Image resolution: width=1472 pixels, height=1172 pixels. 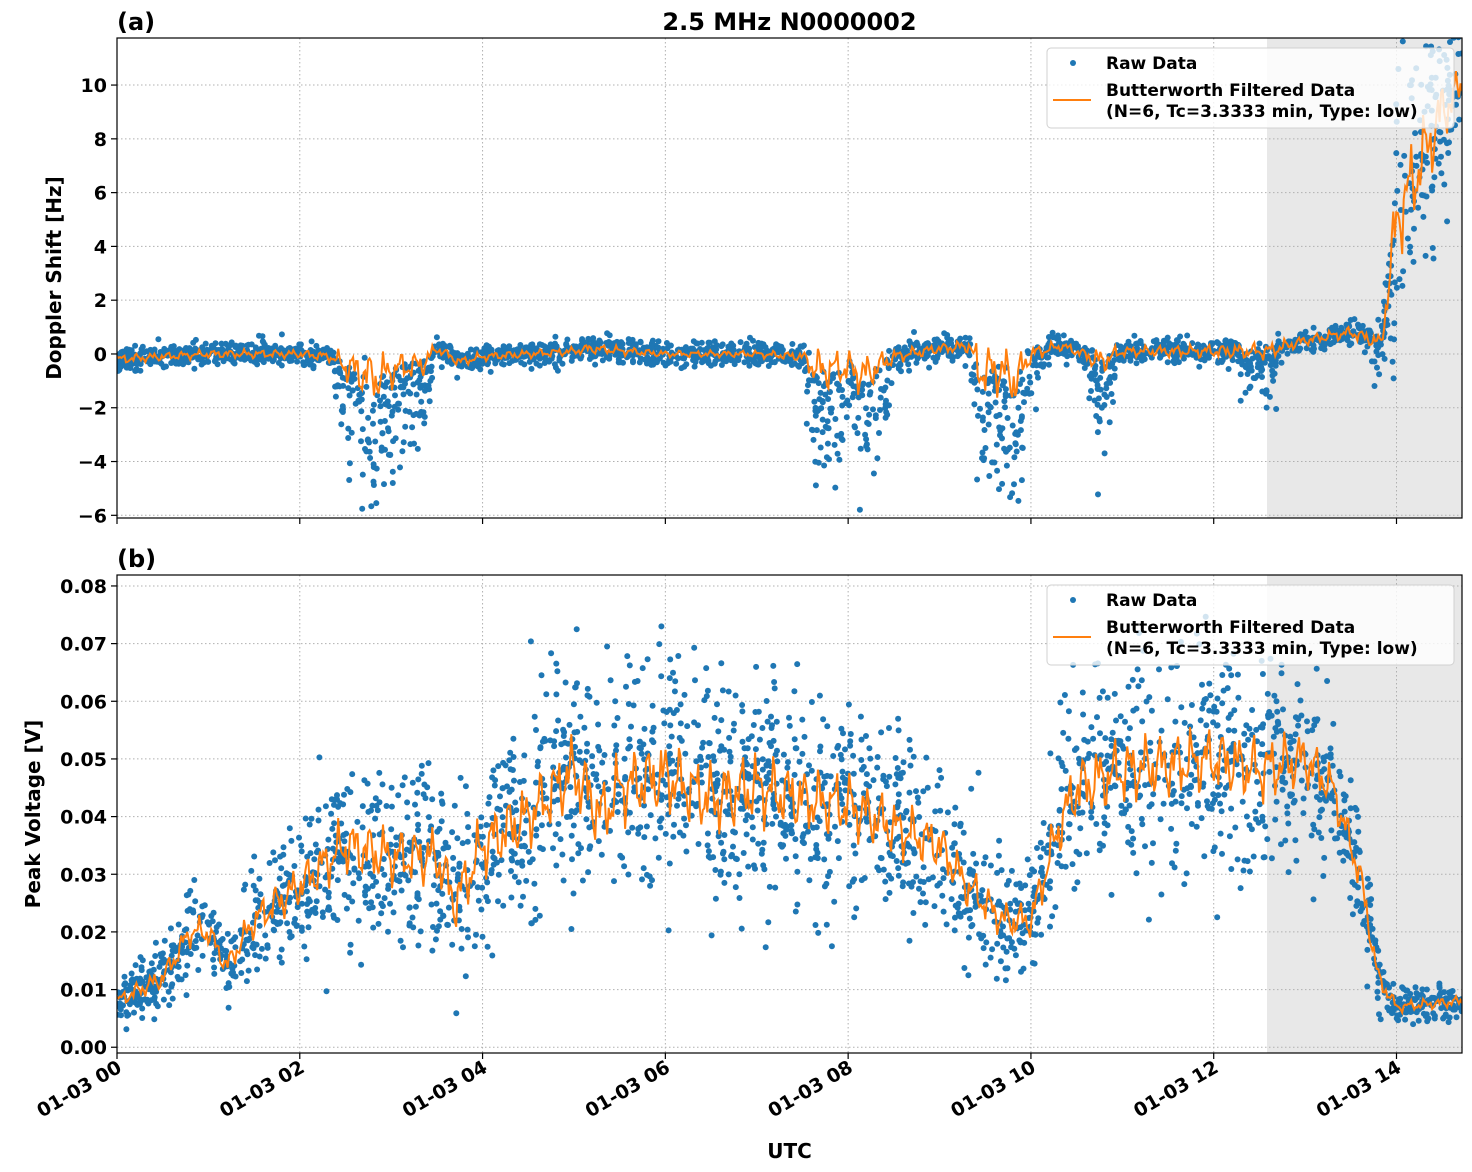 I want to click on x-tick-label: 01-03 00, so click(x=79, y=1089).